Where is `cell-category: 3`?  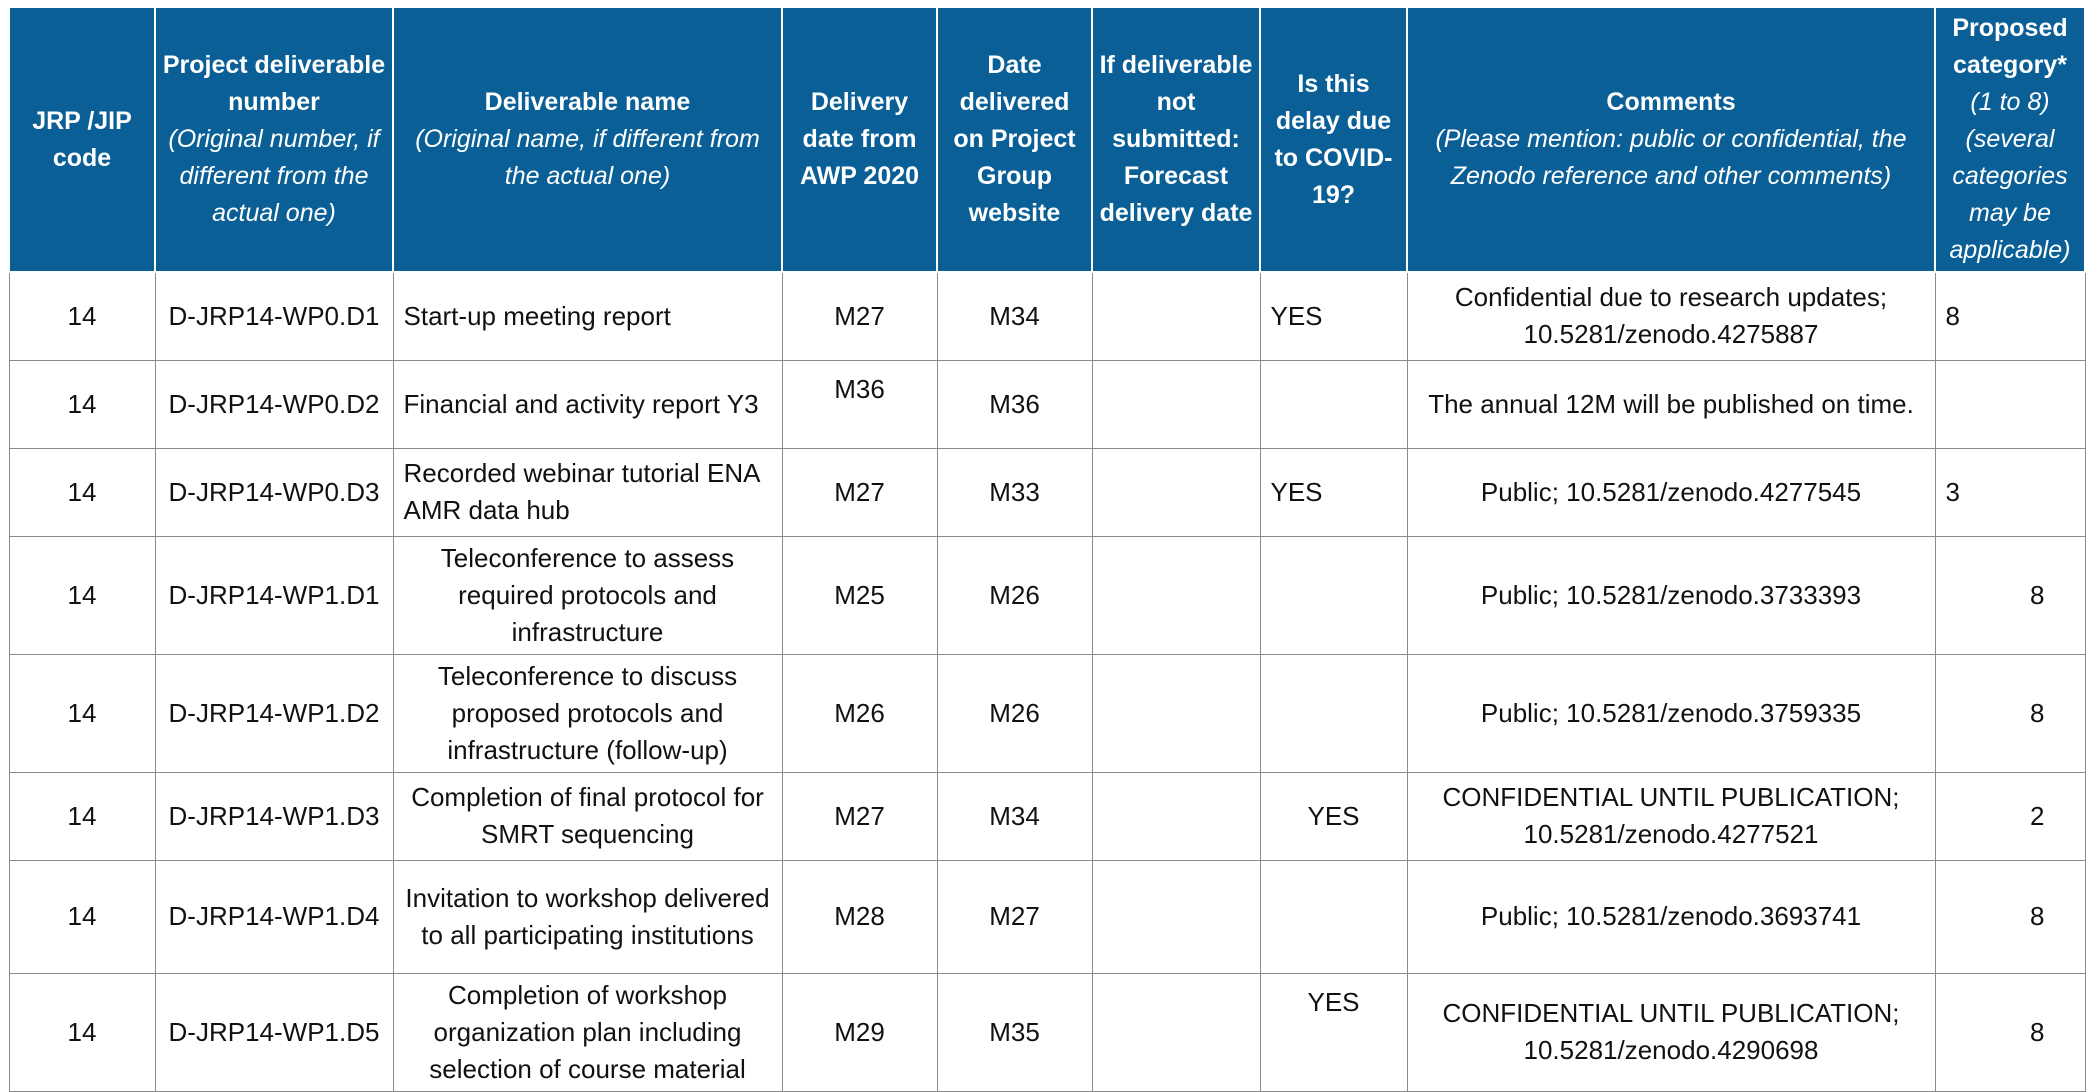 cell-category: 3 is located at coordinates (2010, 492).